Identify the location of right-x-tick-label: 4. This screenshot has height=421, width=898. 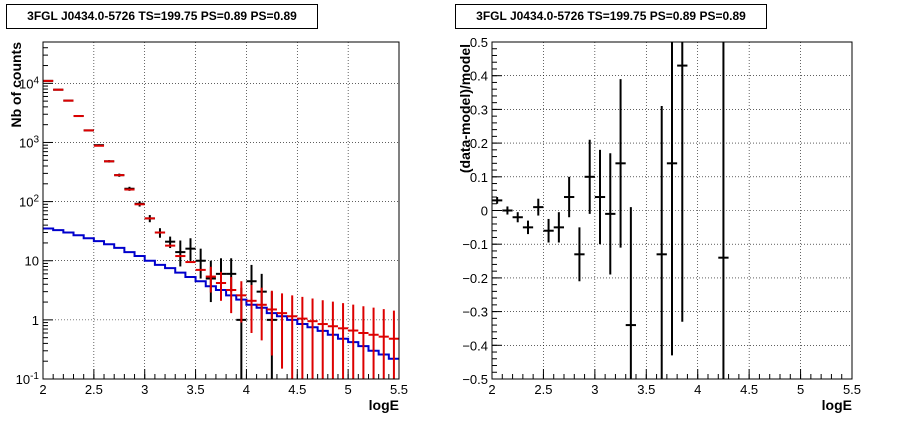
(697, 389).